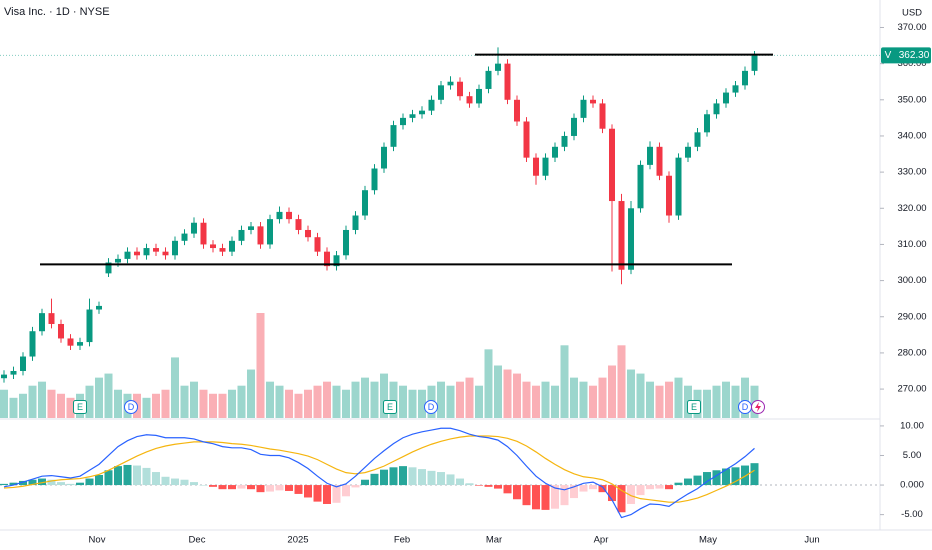  Describe the element at coordinates (911, 352) in the screenshot. I see `y-tick-label: 280.00` at that location.